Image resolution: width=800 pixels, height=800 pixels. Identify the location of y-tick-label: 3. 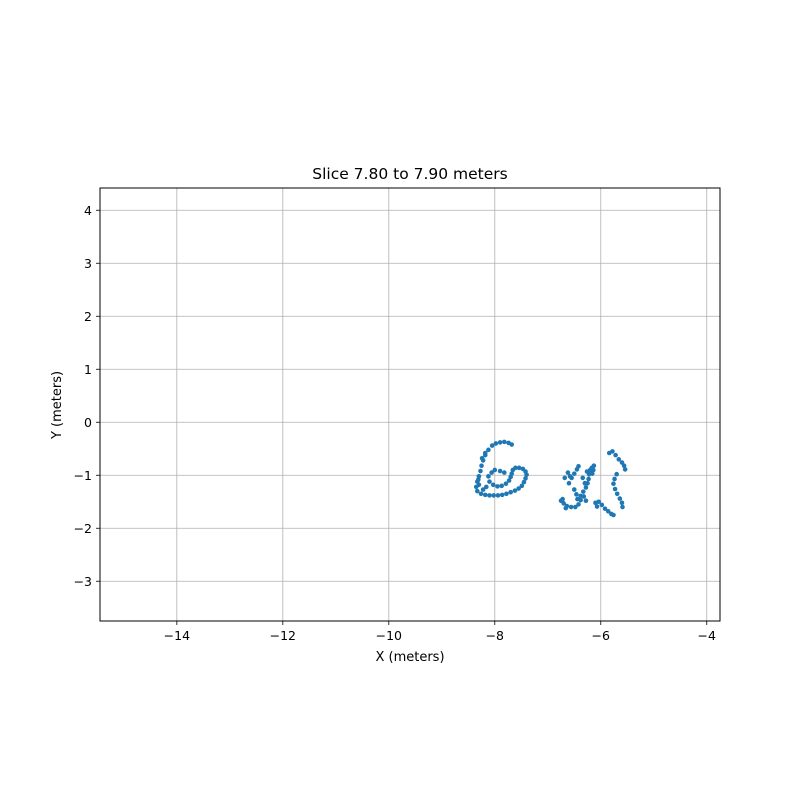
(88, 263).